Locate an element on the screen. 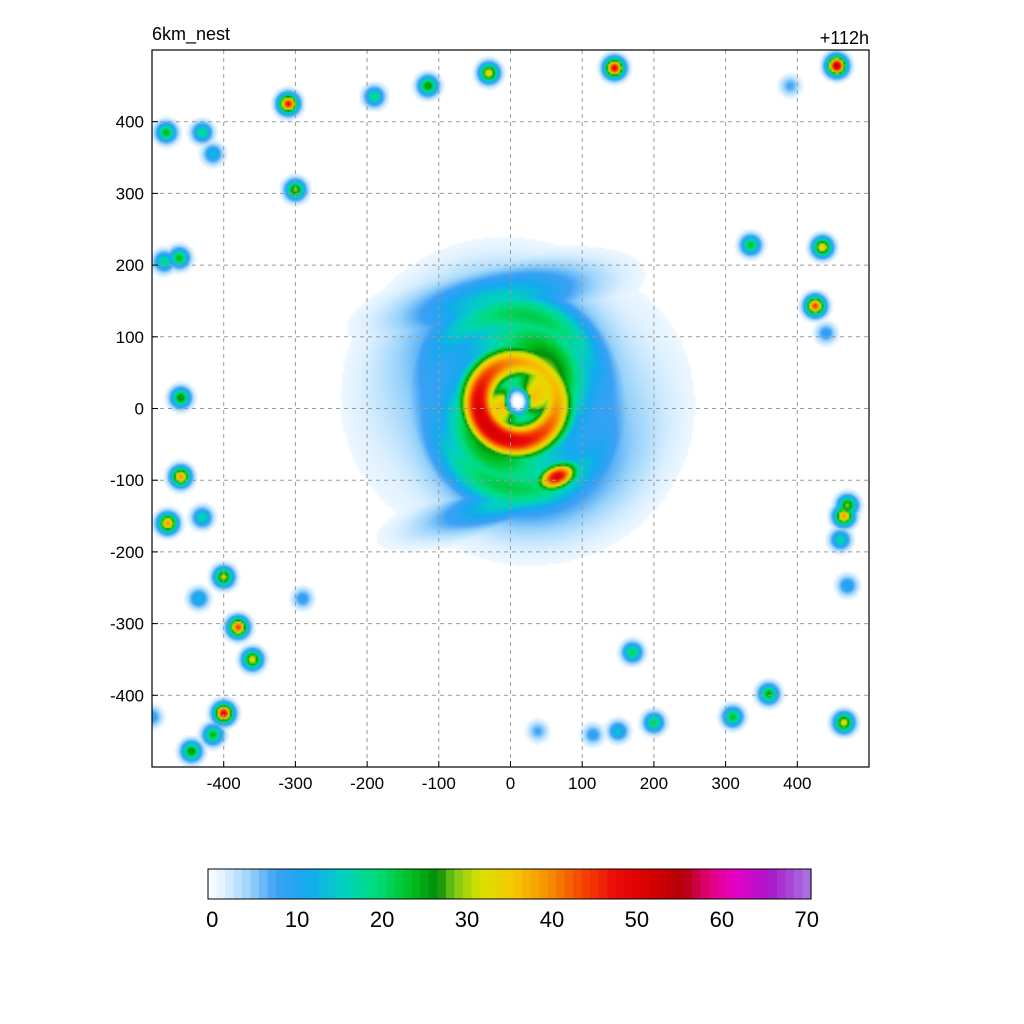  colorbar-frame is located at coordinates (509, 884).